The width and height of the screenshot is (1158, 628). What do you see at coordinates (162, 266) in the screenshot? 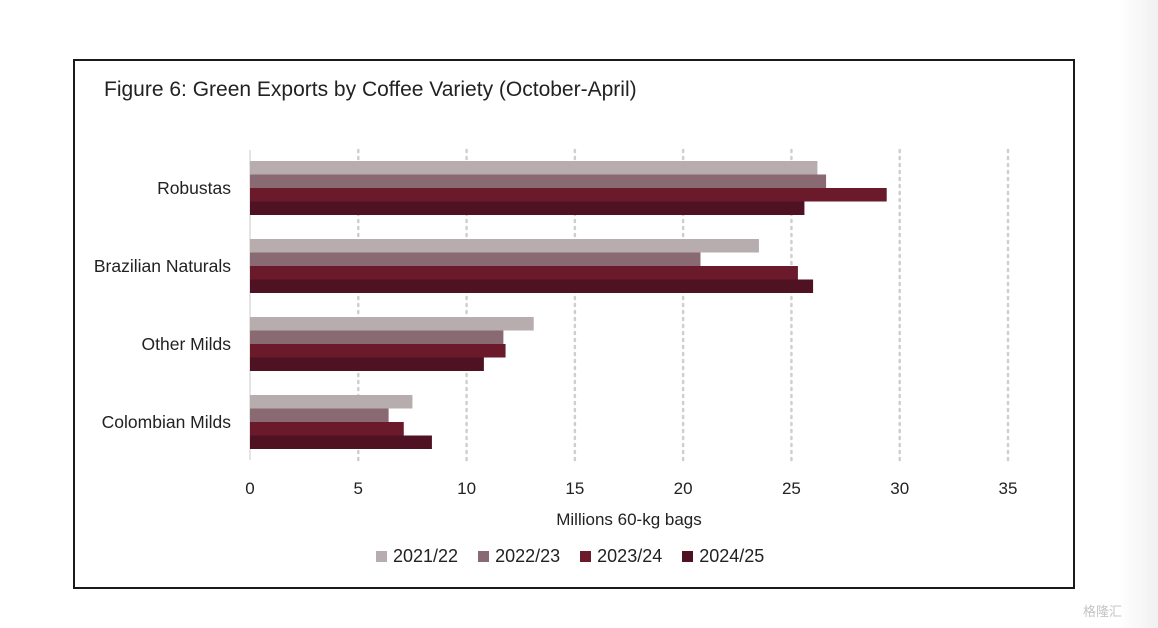
I see `category-label: Brazilian Naturals` at bounding box center [162, 266].